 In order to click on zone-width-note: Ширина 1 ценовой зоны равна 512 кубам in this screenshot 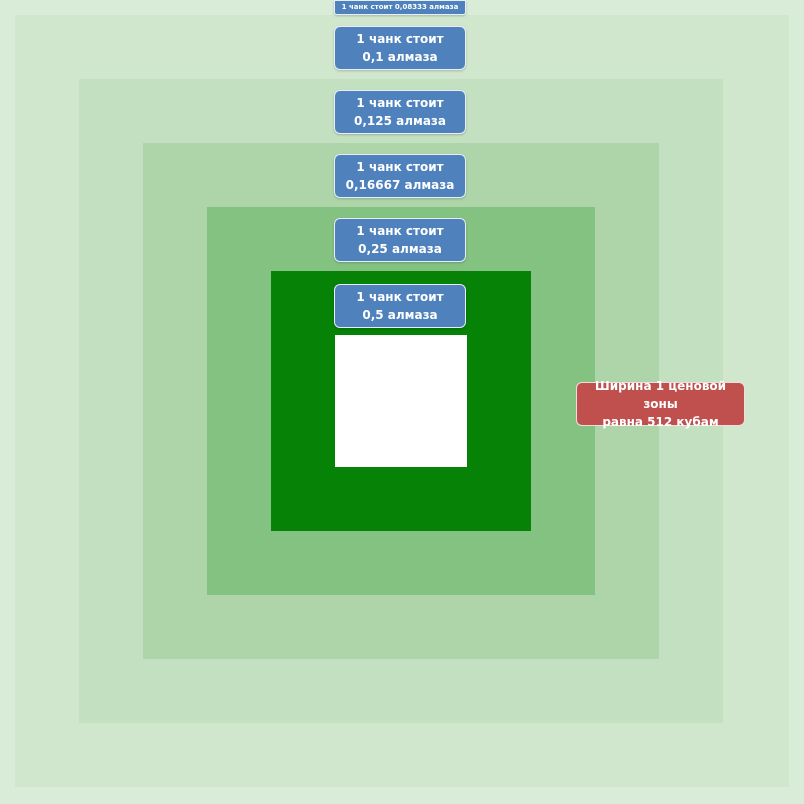, I will do `click(660, 404)`.